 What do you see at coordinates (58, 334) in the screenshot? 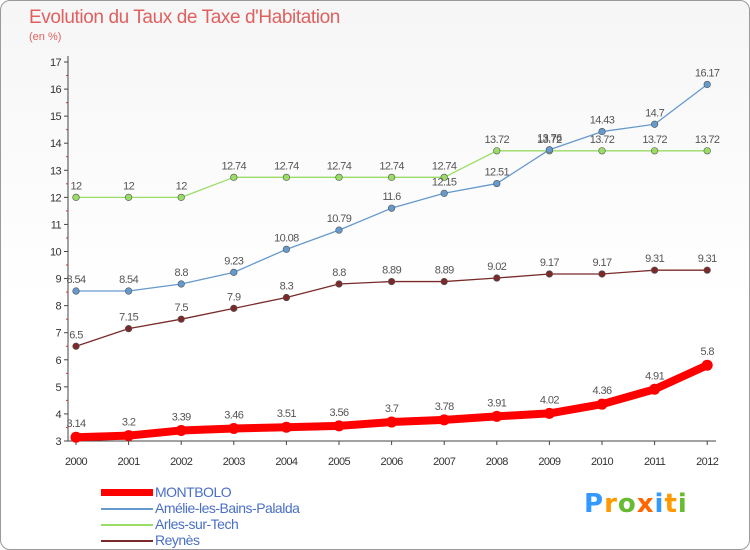
I see `y-tick-label: 7` at bounding box center [58, 334].